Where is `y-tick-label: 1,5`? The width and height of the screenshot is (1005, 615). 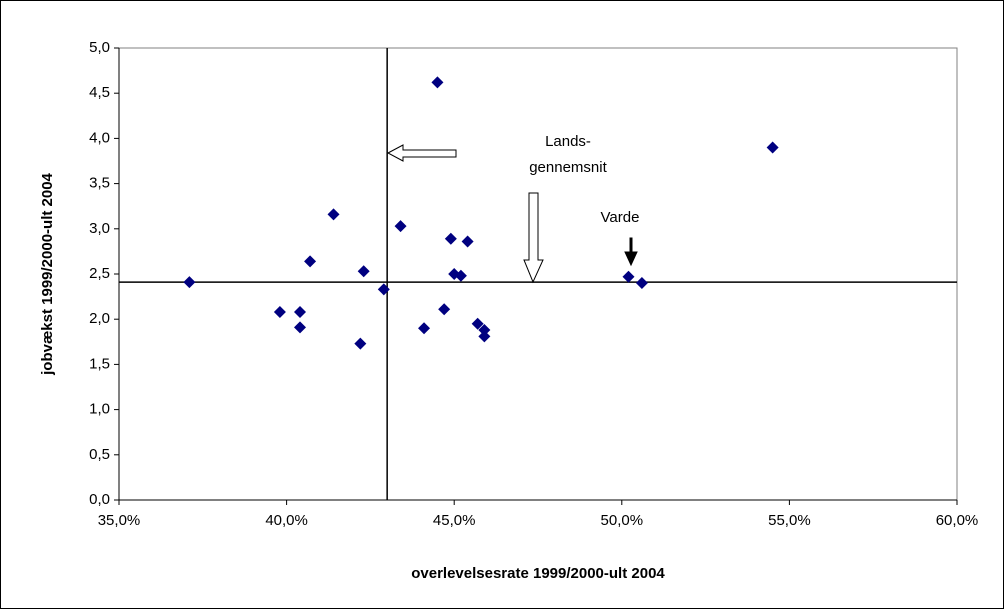 y-tick-label: 1,5 is located at coordinates (99, 363).